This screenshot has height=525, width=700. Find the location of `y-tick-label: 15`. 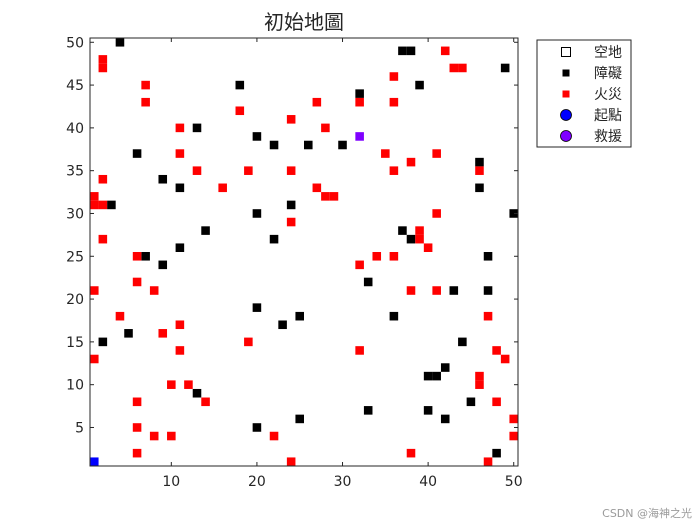

y-tick-label: 15 is located at coordinates (75, 343).